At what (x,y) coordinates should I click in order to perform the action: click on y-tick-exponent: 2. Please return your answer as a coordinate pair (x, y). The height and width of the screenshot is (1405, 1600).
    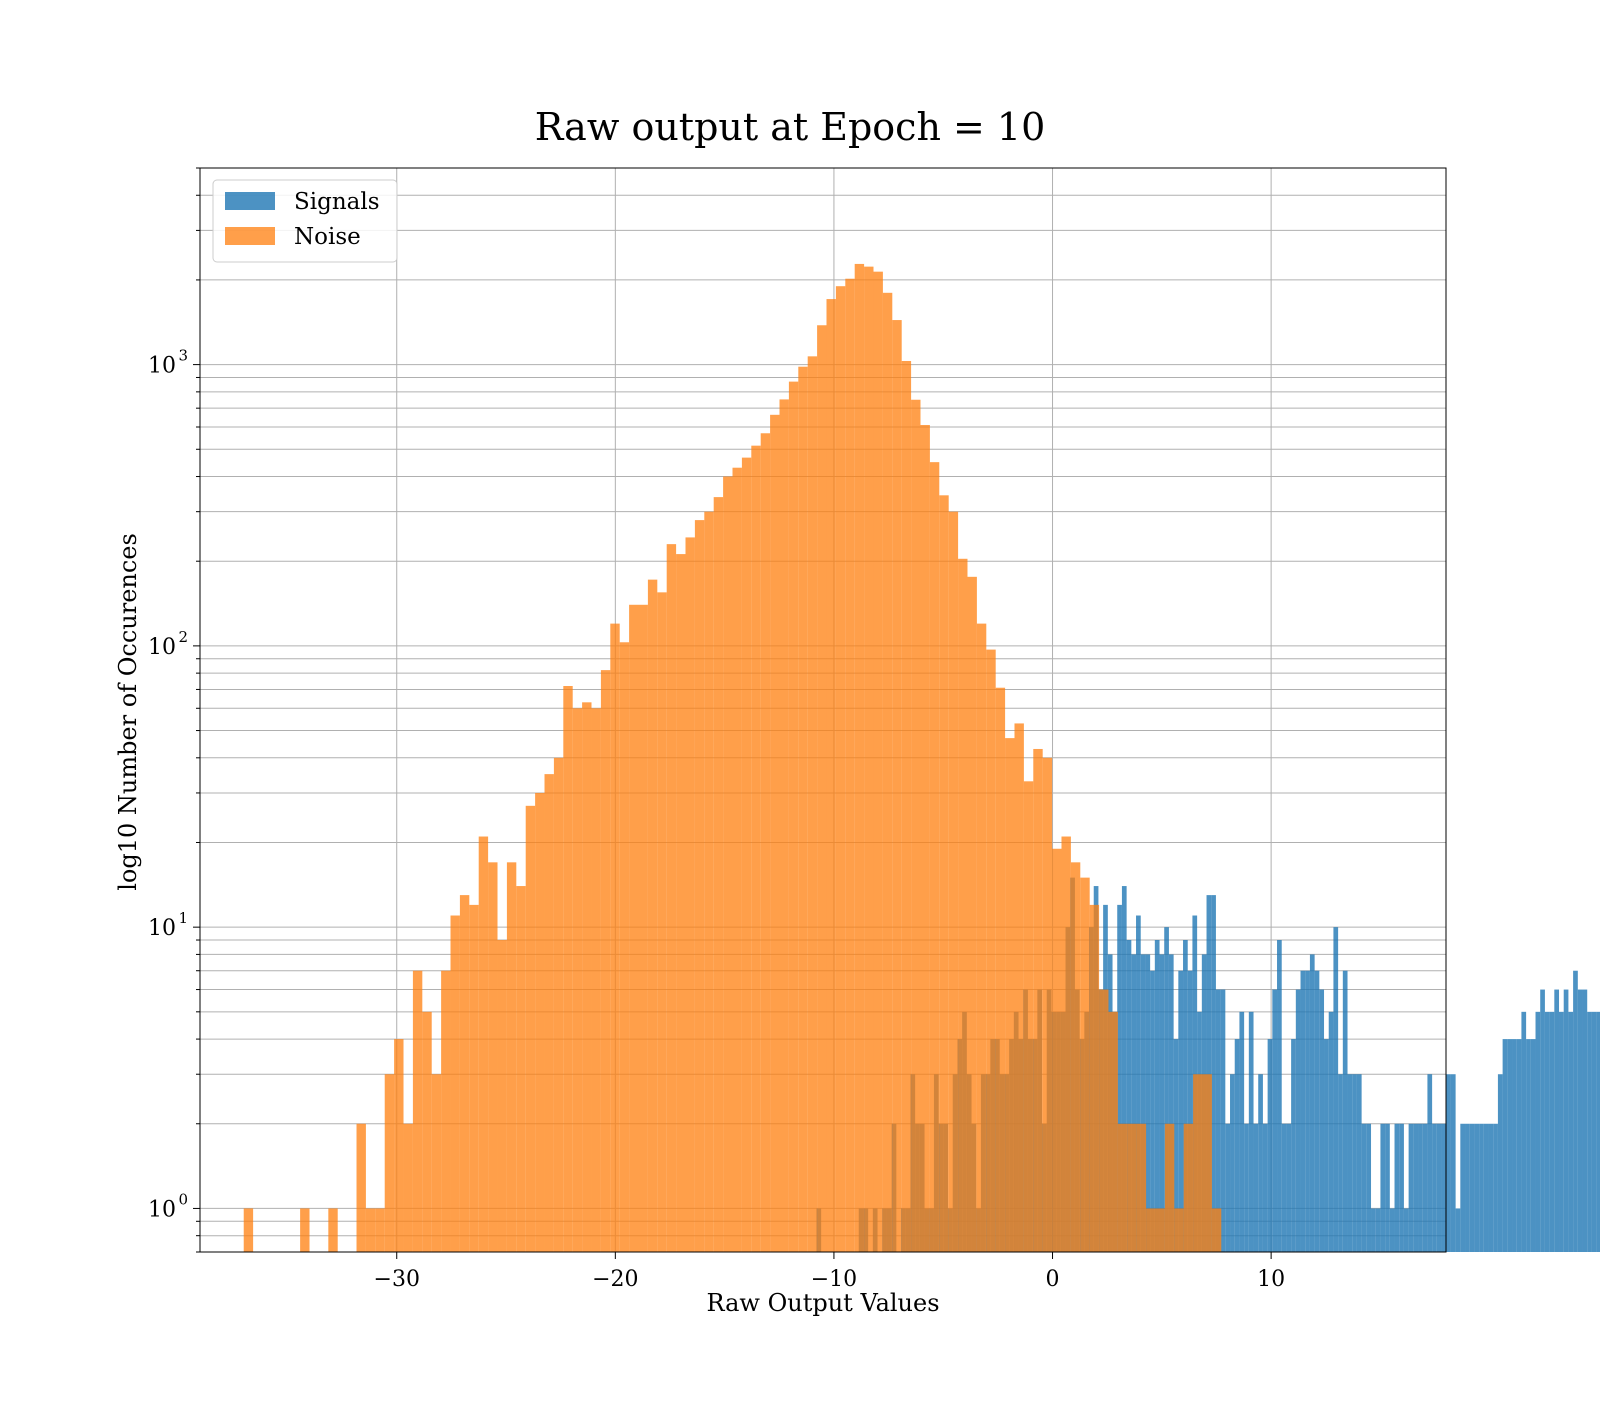
    Looking at the image, I should click on (183, 637).